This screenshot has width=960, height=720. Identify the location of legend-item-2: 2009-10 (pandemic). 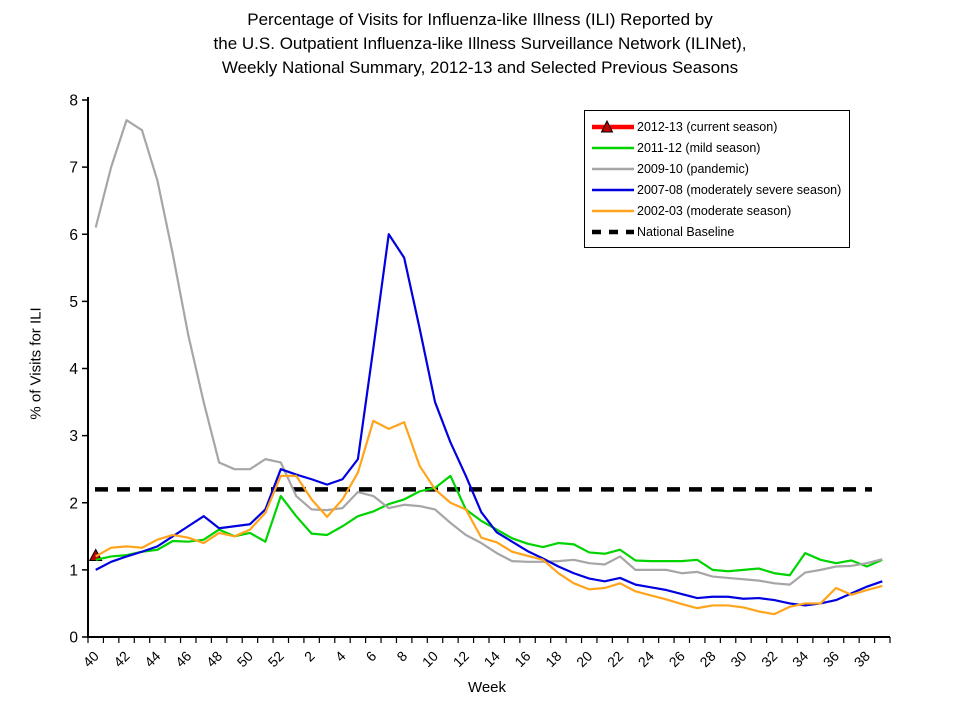
(716, 168).